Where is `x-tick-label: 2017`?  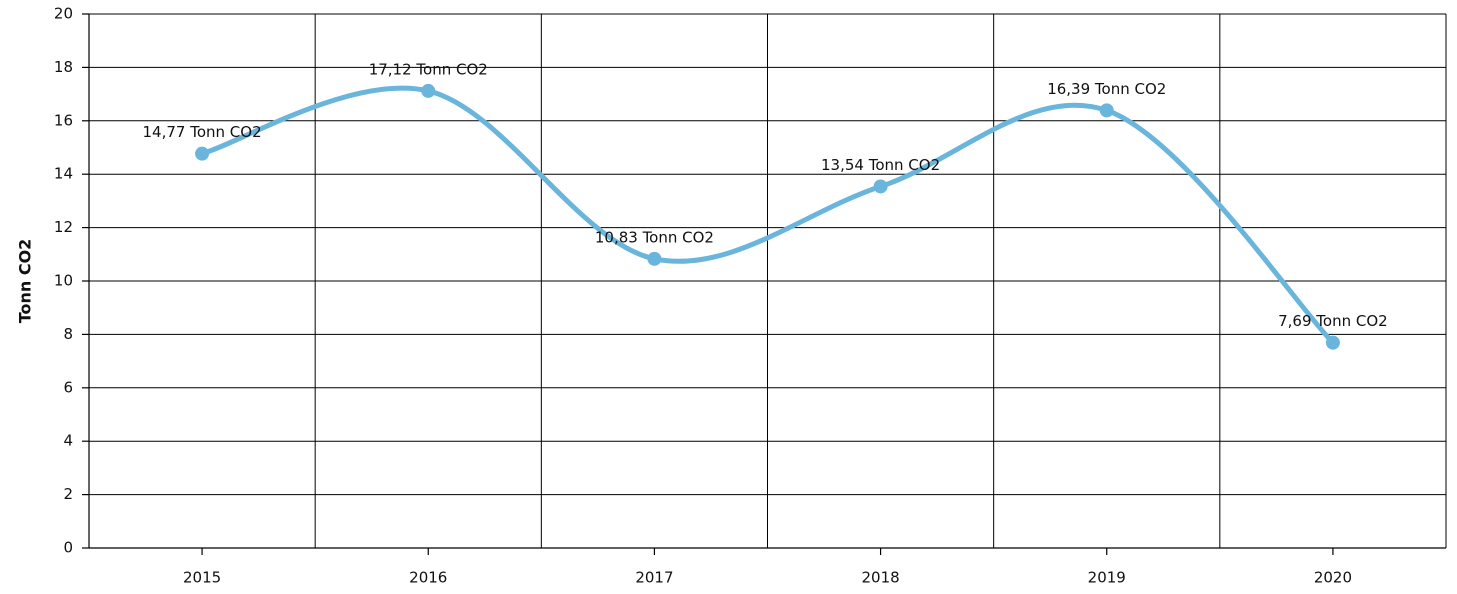 x-tick-label: 2017 is located at coordinates (654, 578).